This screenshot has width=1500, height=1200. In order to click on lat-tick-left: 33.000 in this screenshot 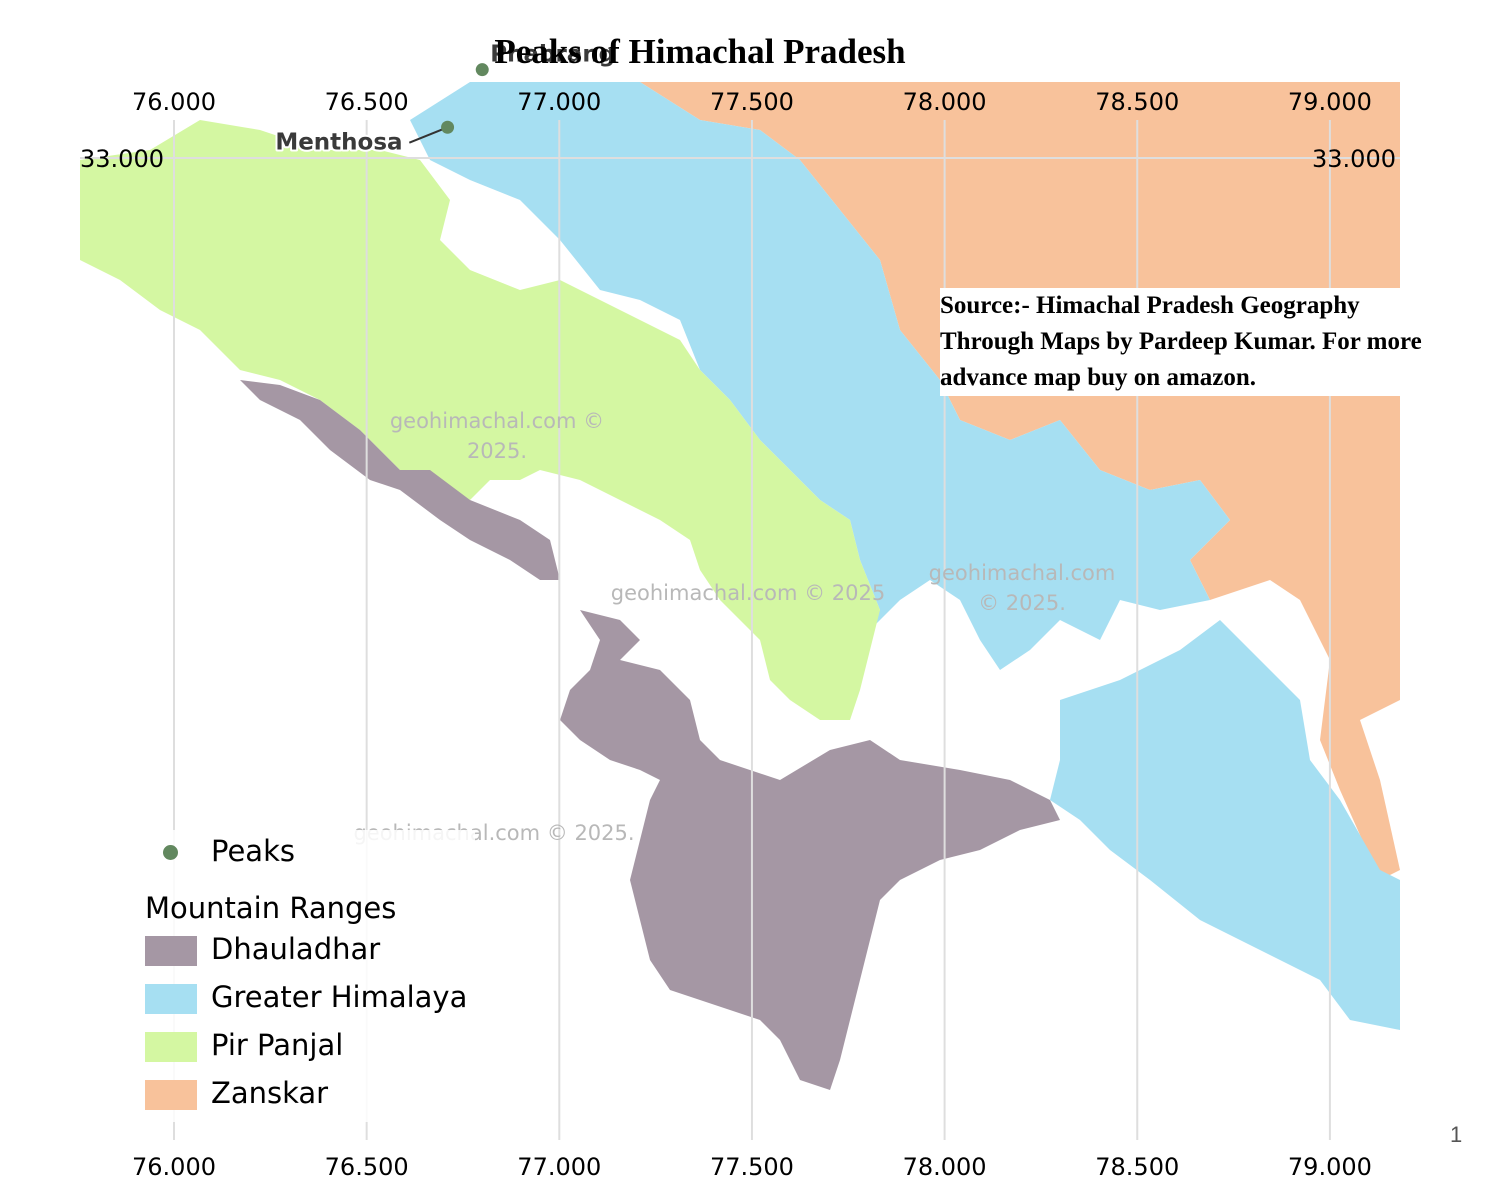, I will do `click(122, 159)`.